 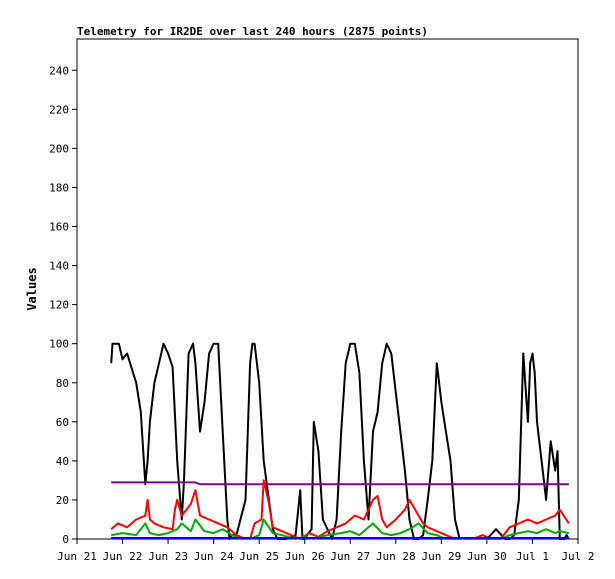 I want to click on y-axis-label: Values, so click(x=32, y=288).